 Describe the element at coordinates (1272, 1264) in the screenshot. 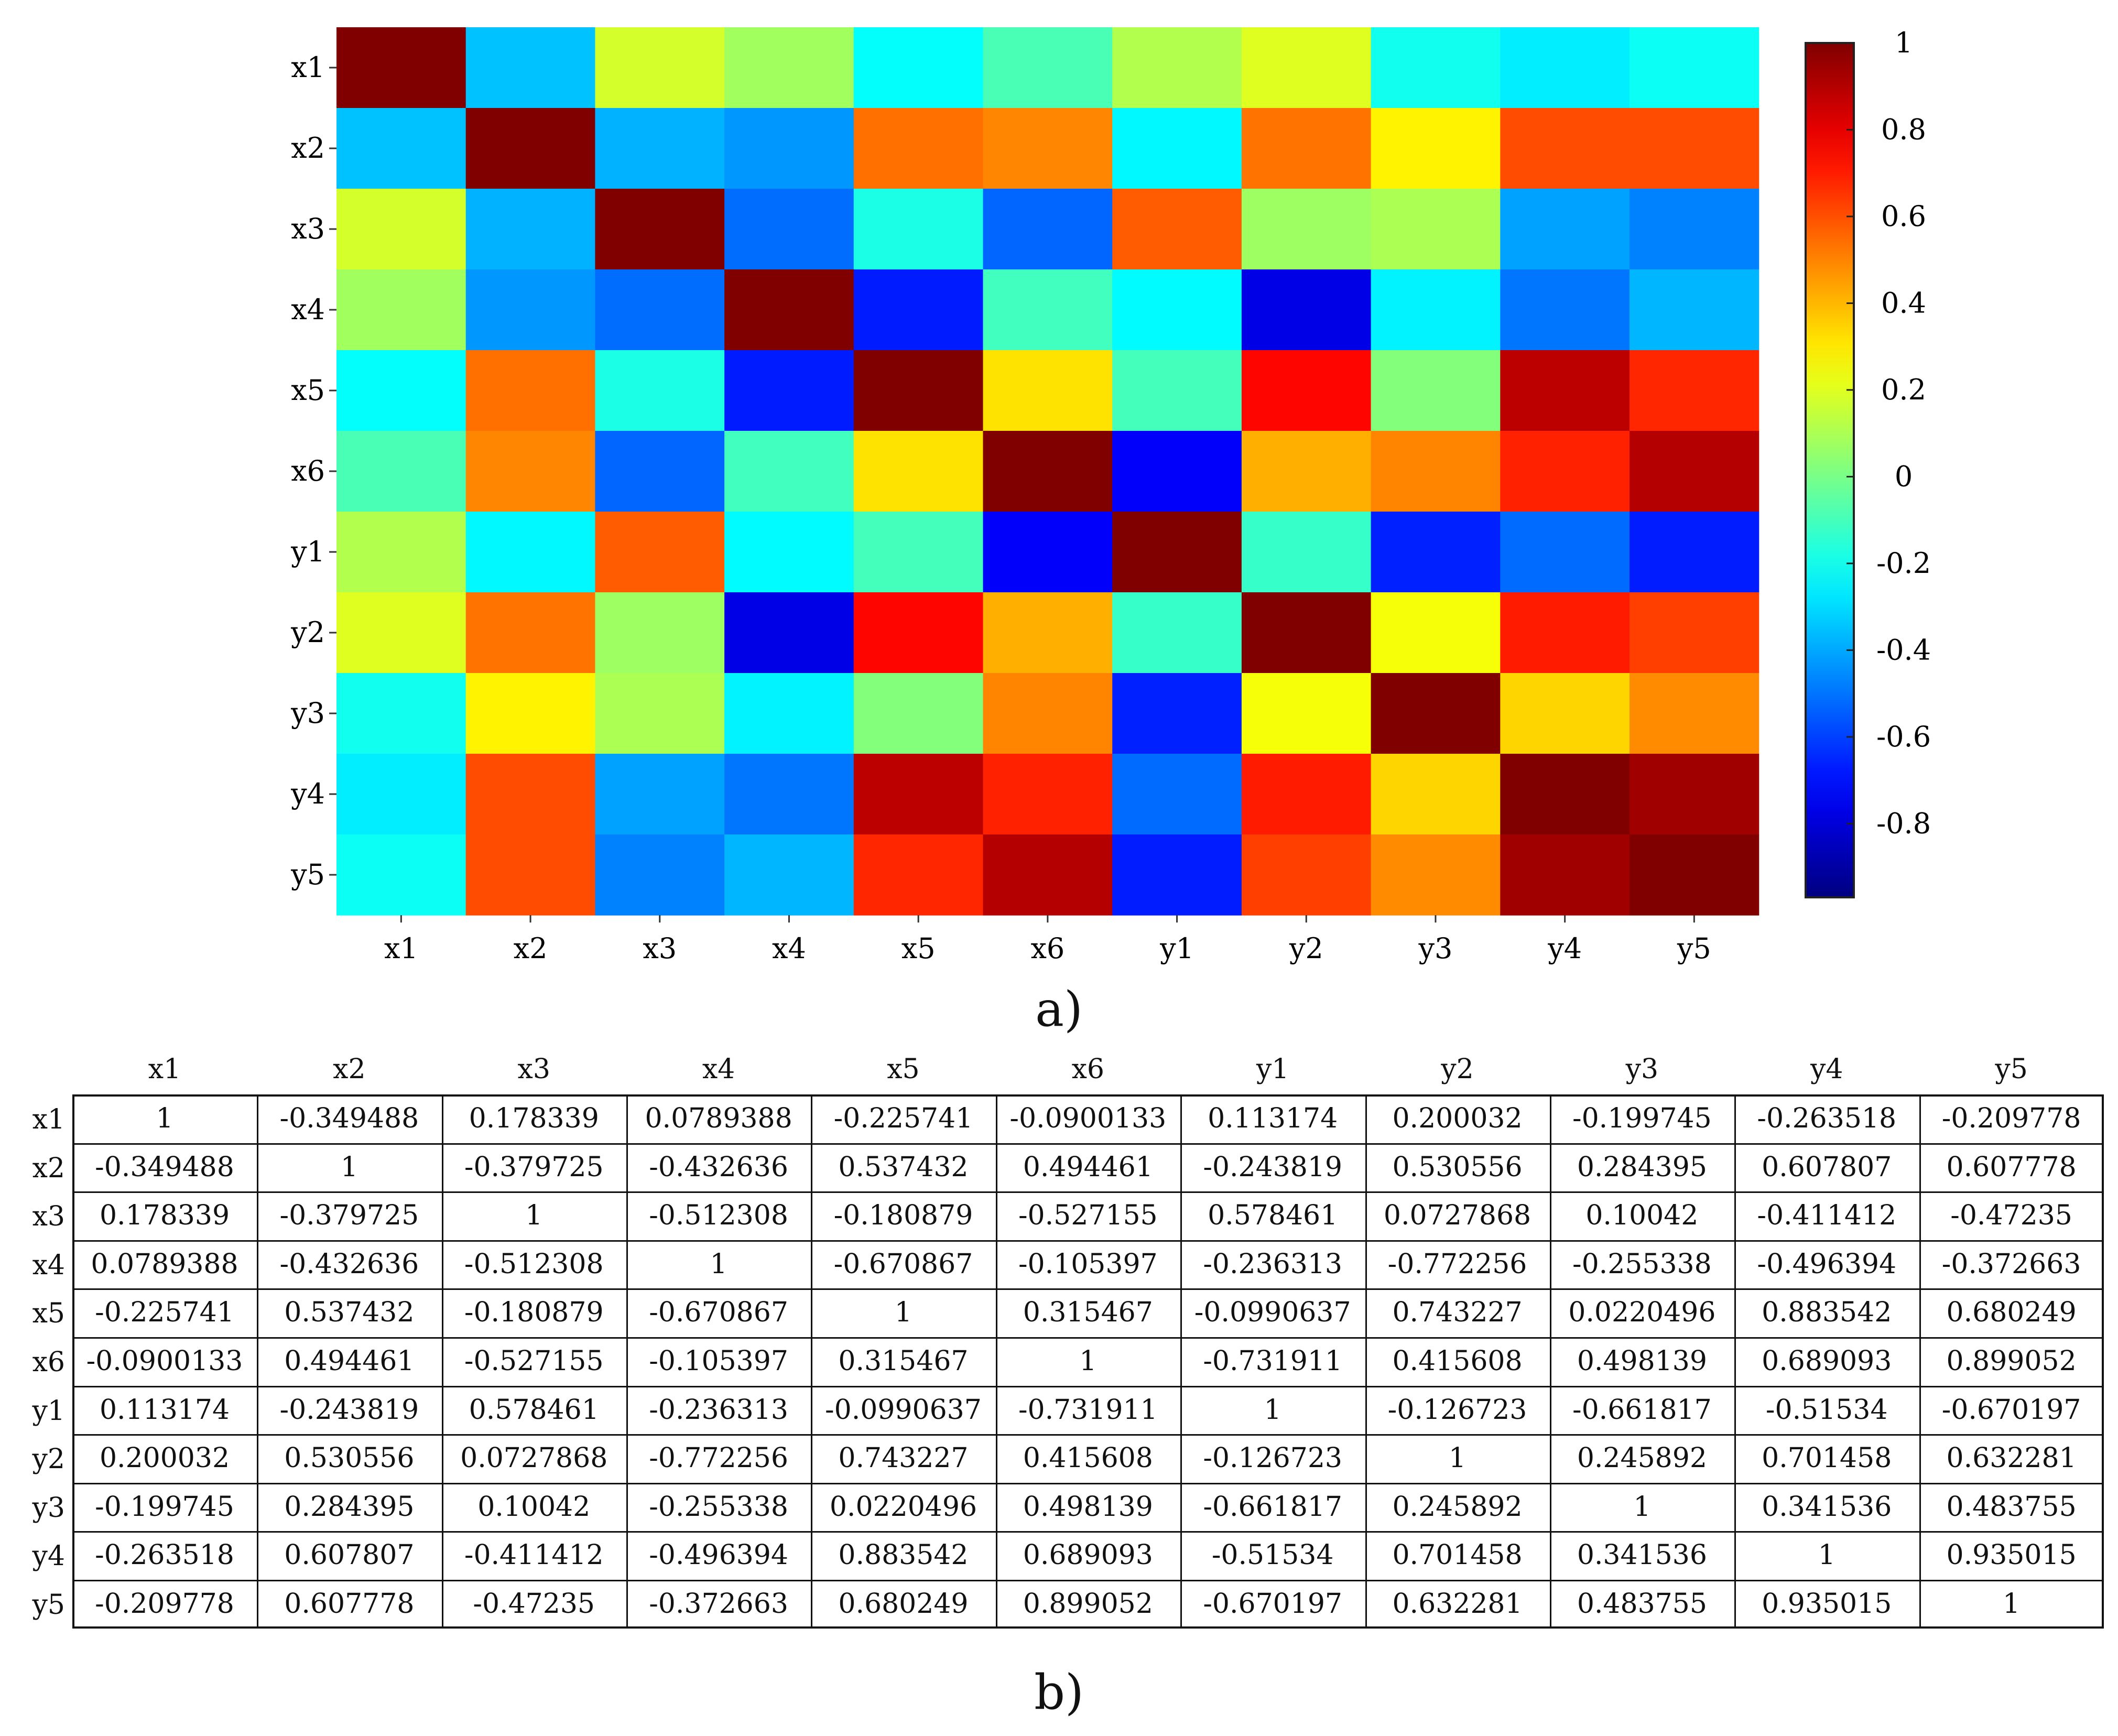

I see `table-cell-x4-y1: -0.236313` at that location.